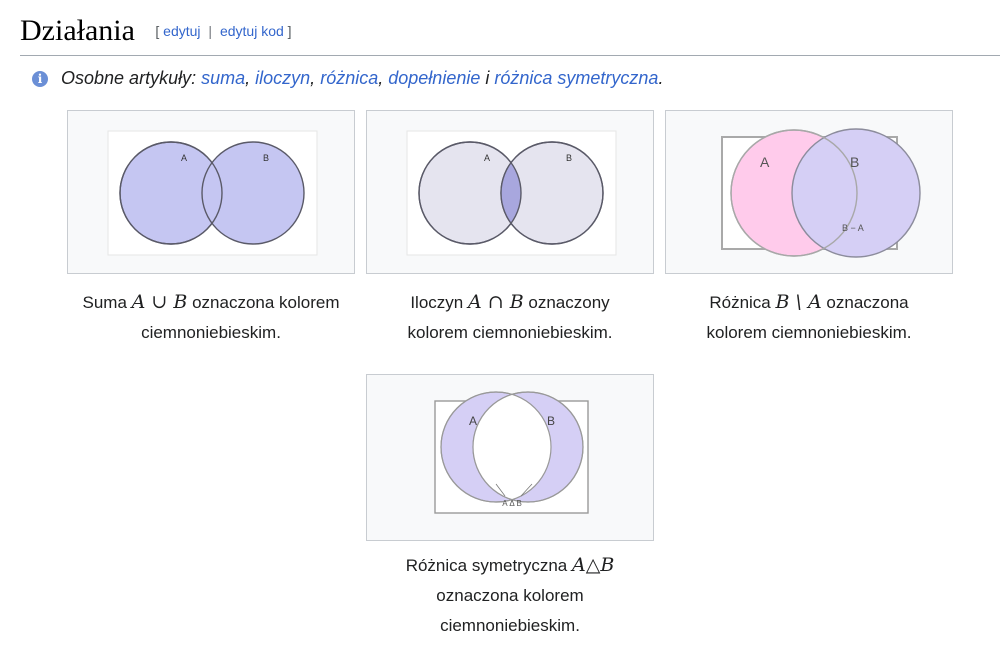 The image size is (1006, 669). I want to click on caption-math: A ∪ B, so click(159, 302).